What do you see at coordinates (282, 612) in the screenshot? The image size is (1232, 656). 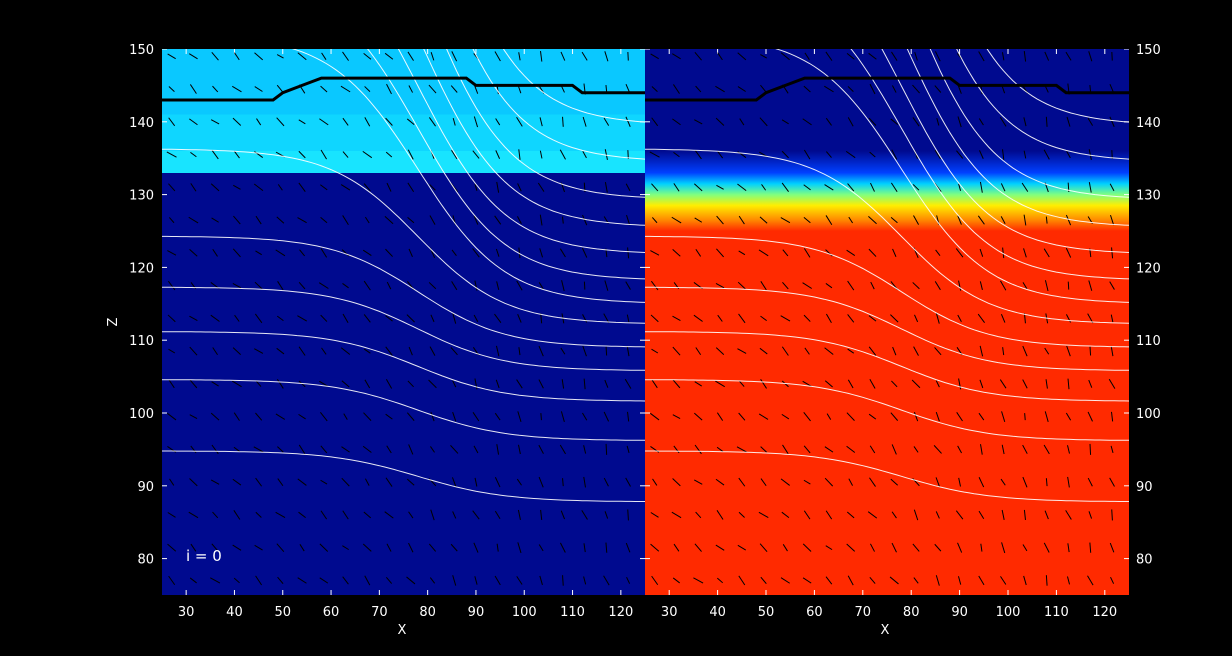 I see `x-tick-label: 50` at bounding box center [282, 612].